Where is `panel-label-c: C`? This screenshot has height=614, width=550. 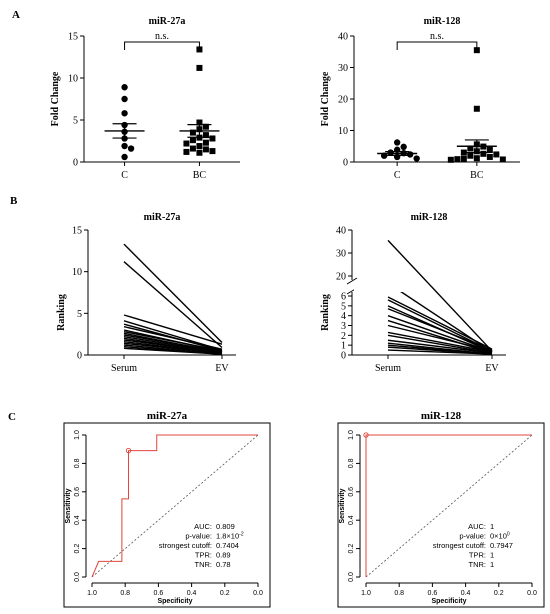
panel-label-c: C is located at coordinates (12, 417).